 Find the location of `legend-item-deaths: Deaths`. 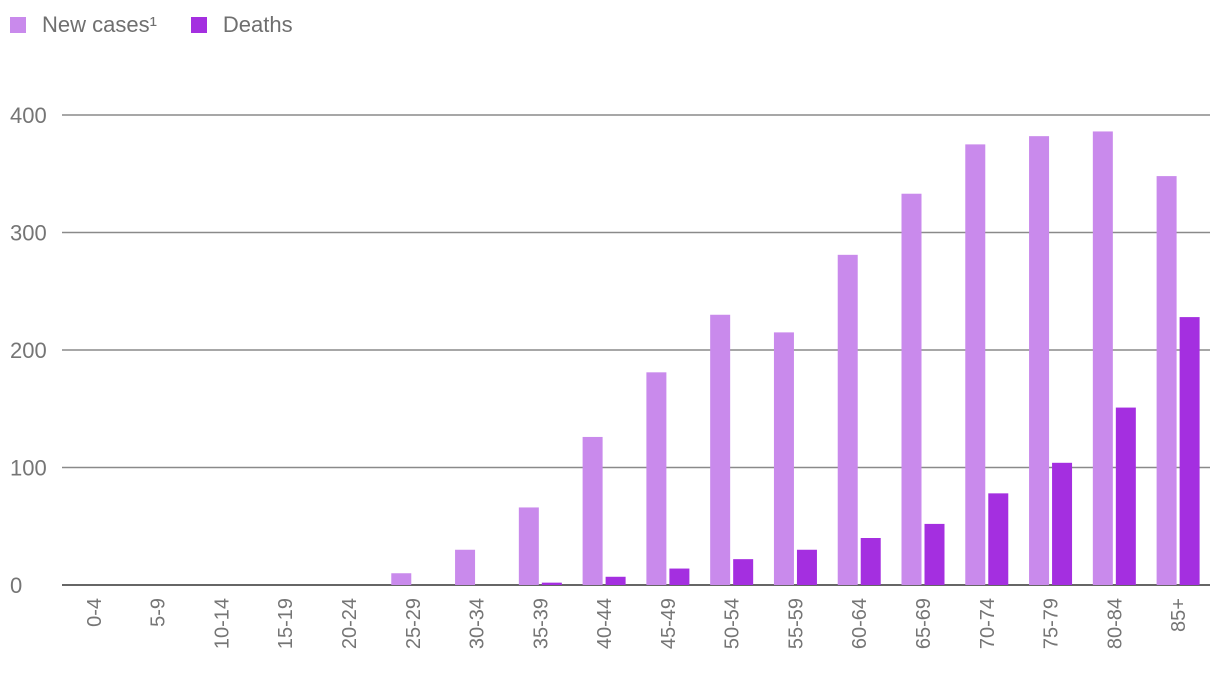

legend-item-deaths: Deaths is located at coordinates (241, 25).